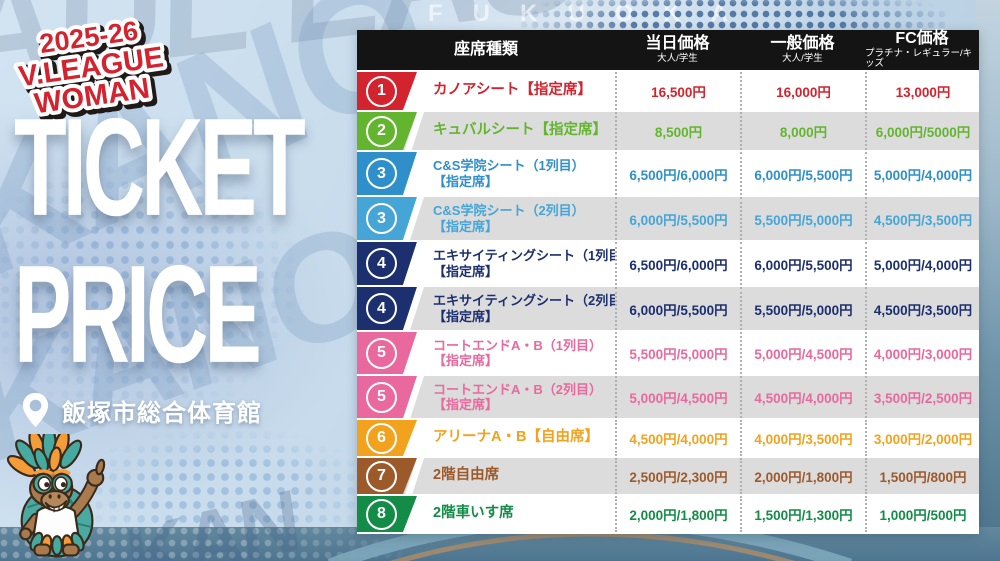 This screenshot has height=561, width=1000. What do you see at coordinates (919, 50) in the screenshot?
I see `header-fc-price: FC価格 プラチナ・レギュラー/キッズ` at bounding box center [919, 50].